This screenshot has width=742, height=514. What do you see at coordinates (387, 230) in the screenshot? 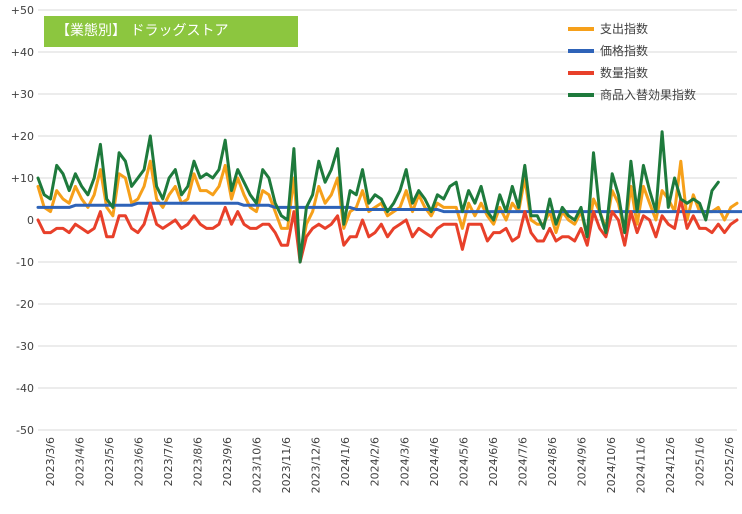
I see `series-line` at bounding box center [387, 230].